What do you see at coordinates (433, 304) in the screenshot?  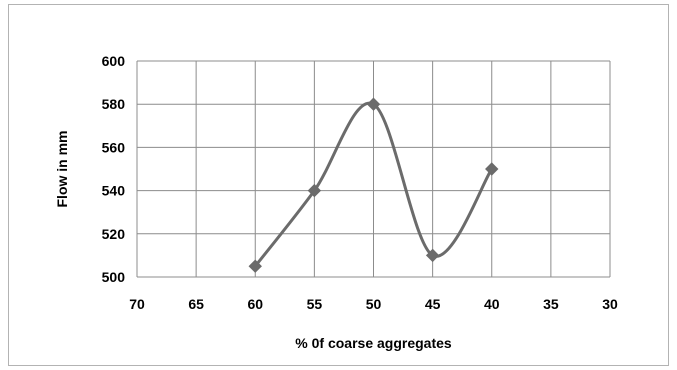 I see `x-tick-label: 45` at bounding box center [433, 304].